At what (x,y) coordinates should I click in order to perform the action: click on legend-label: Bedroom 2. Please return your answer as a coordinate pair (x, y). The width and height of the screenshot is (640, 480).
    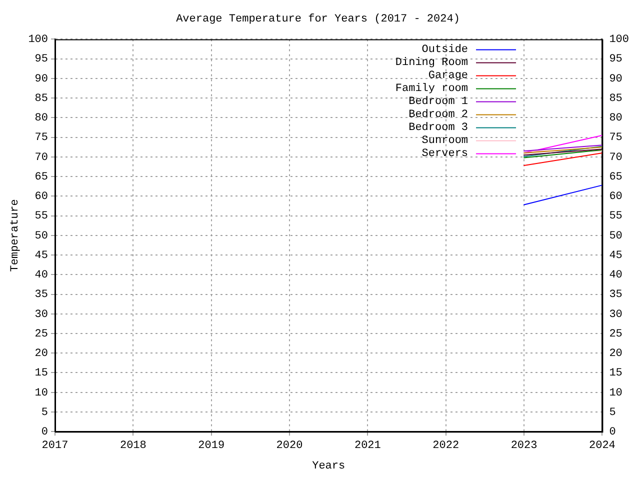
    Looking at the image, I should click on (438, 115).